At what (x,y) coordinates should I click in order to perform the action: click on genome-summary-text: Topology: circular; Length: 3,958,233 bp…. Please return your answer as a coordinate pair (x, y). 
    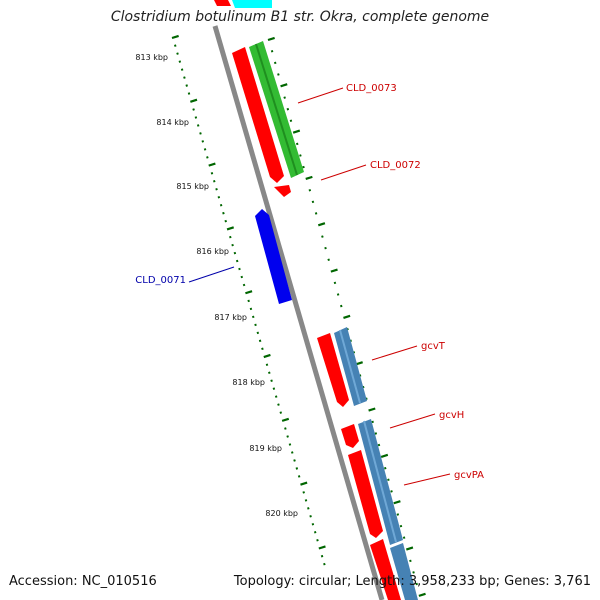
    Looking at the image, I should click on (412, 581).